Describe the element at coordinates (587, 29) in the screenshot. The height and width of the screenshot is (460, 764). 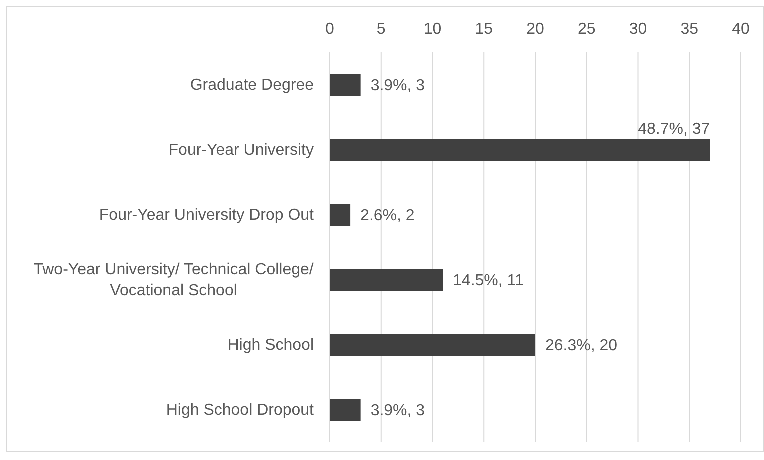
I see `x-tick-label: 25` at that location.